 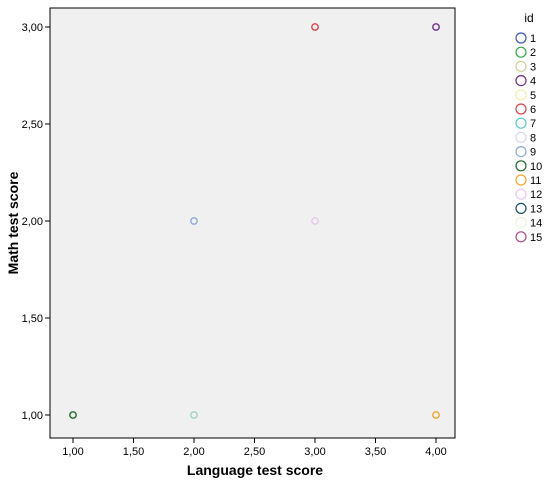 I want to click on legend-label-5: 5, so click(x=533, y=96).